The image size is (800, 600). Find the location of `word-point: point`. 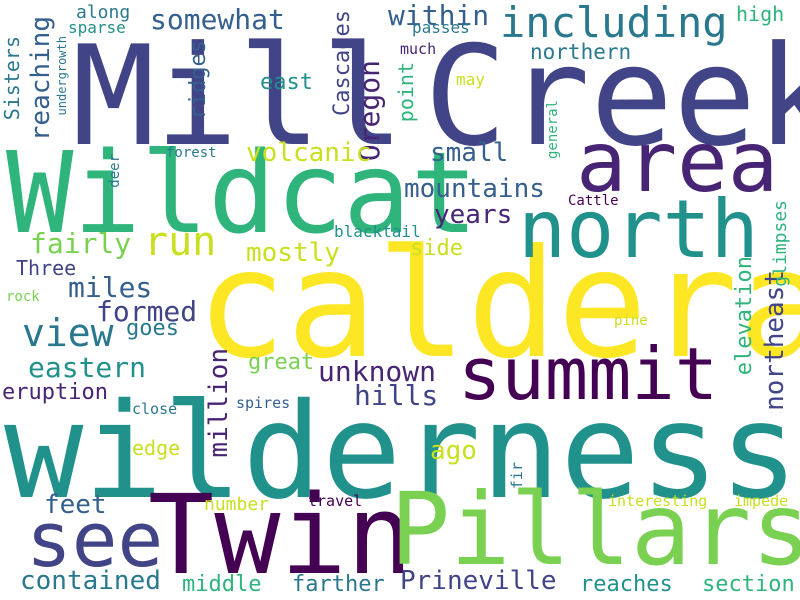

word-point: point is located at coordinates (406, 92).